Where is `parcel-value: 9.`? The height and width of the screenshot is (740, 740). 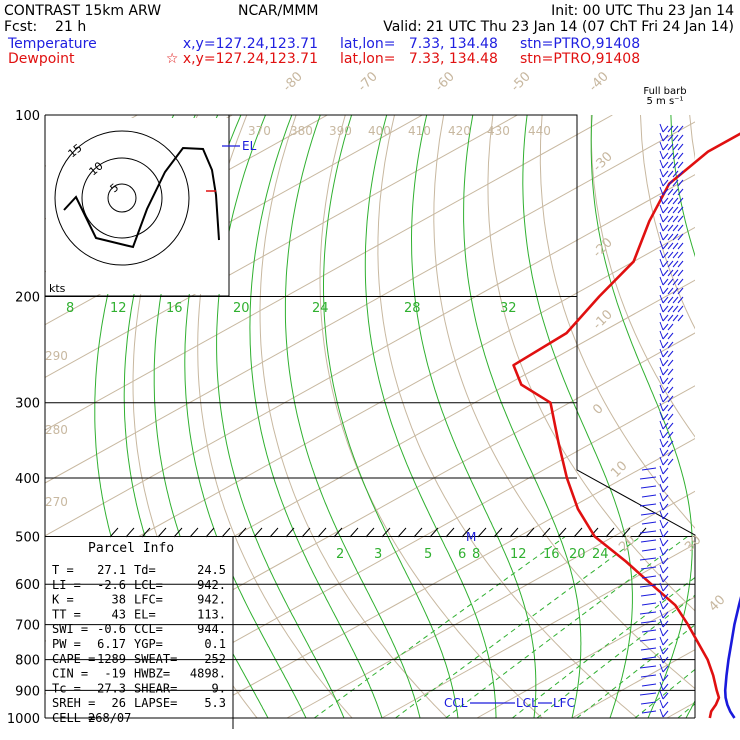
parcel-value: 9. is located at coordinates (219, 688).